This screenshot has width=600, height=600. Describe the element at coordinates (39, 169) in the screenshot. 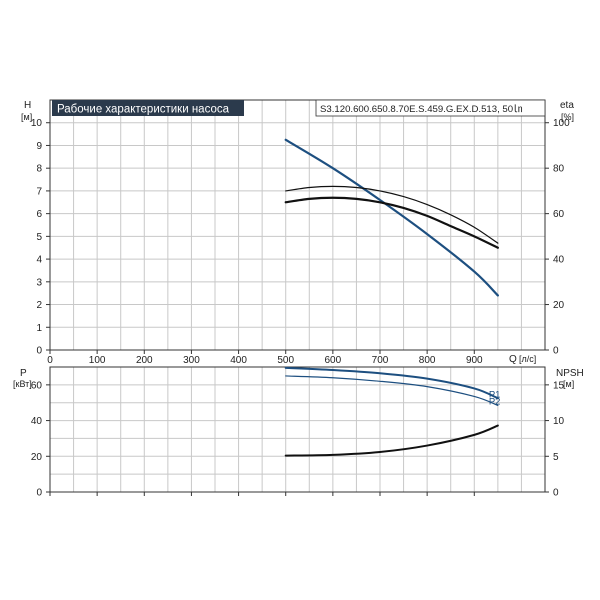

I see `left-axis-tick-label: 8` at that location.